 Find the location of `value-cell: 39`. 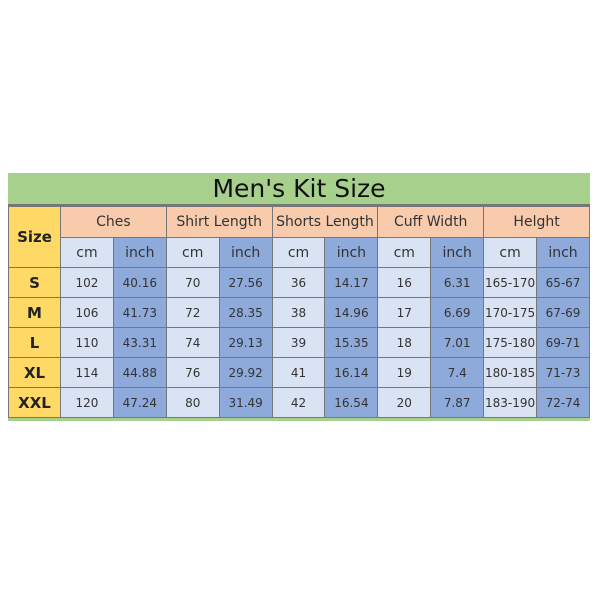

value-cell: 39 is located at coordinates (298, 342).